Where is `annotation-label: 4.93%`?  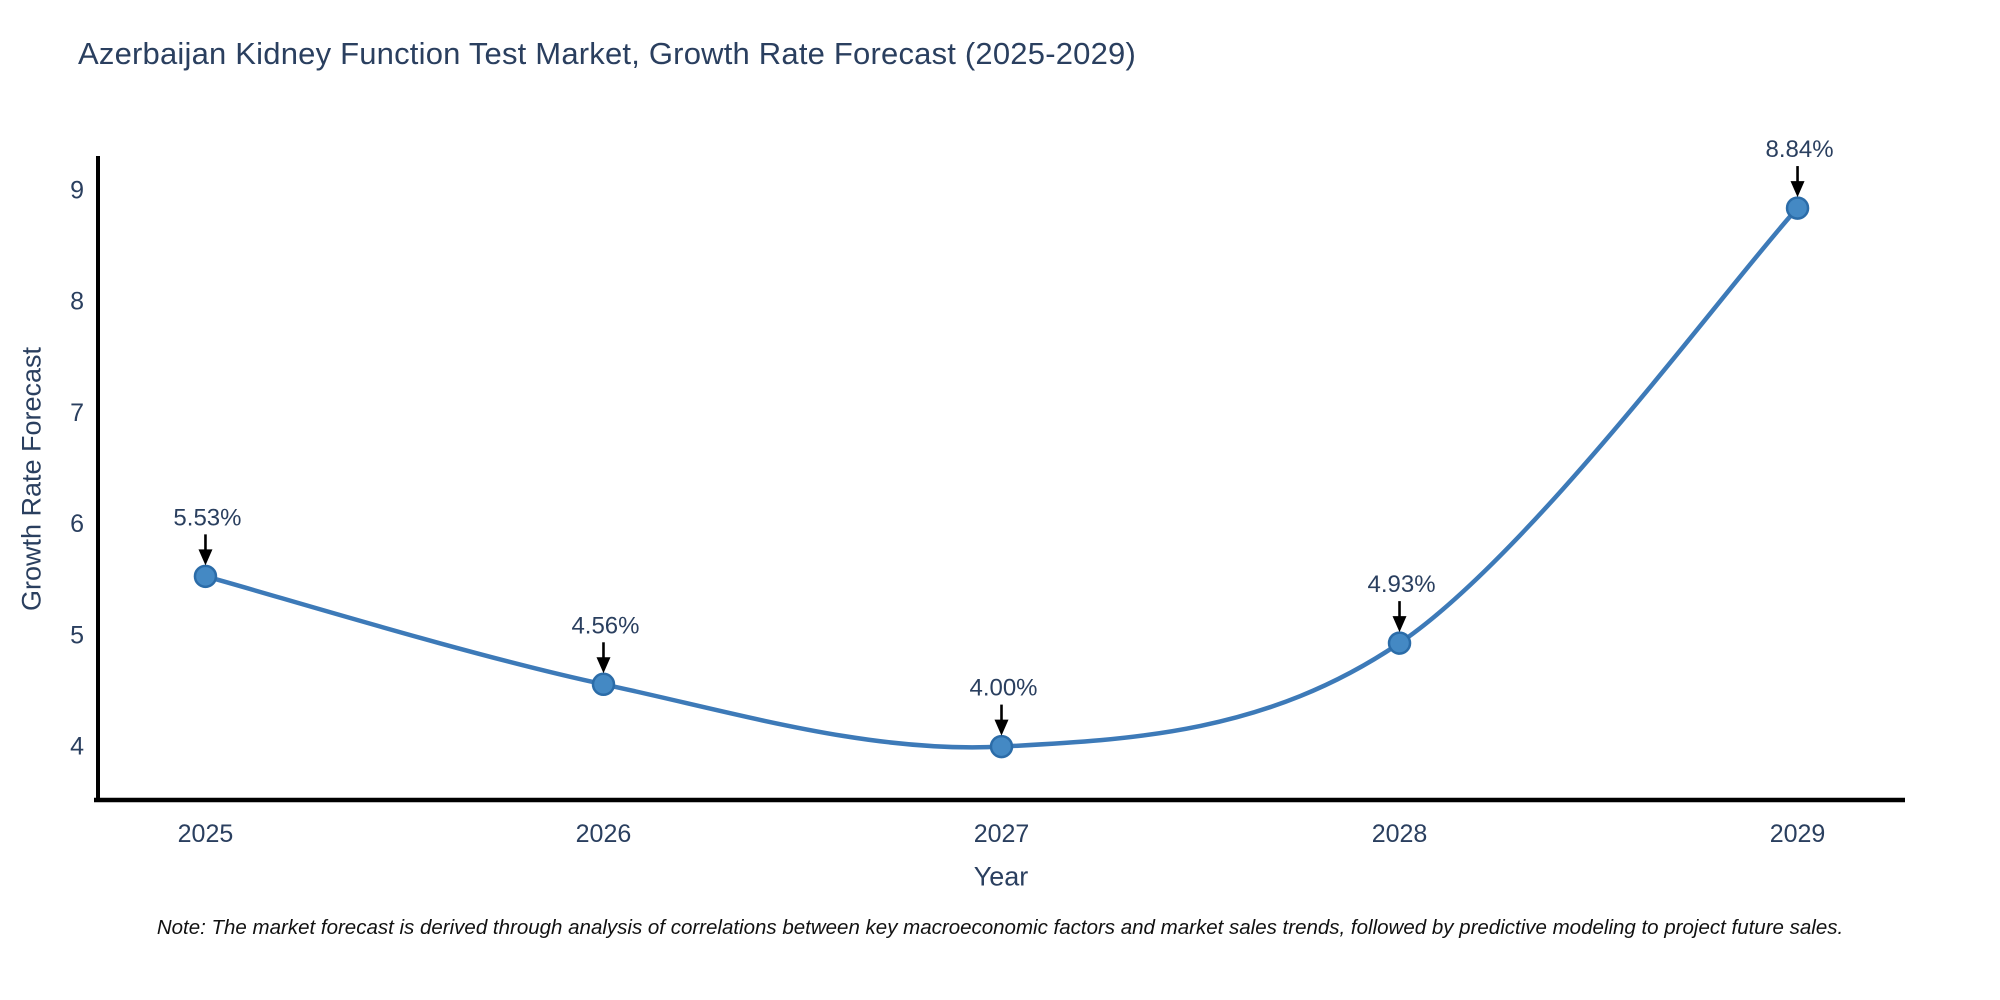
annotation-label: 4.93% is located at coordinates (1401, 584).